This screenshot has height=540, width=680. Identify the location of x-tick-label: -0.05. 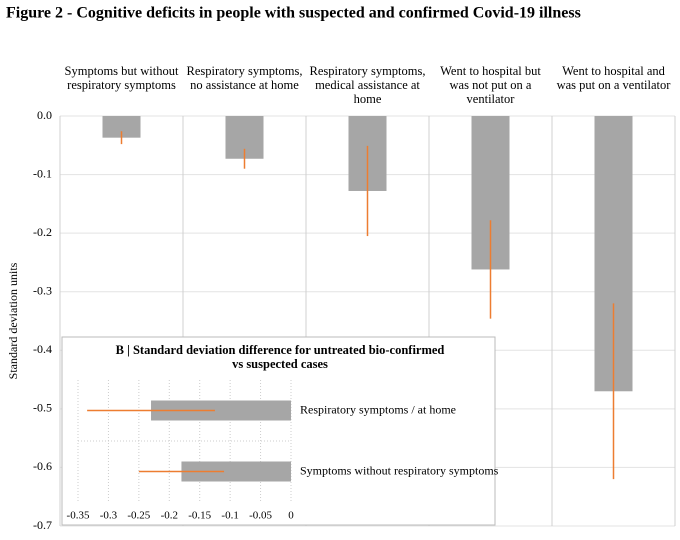
(260, 516).